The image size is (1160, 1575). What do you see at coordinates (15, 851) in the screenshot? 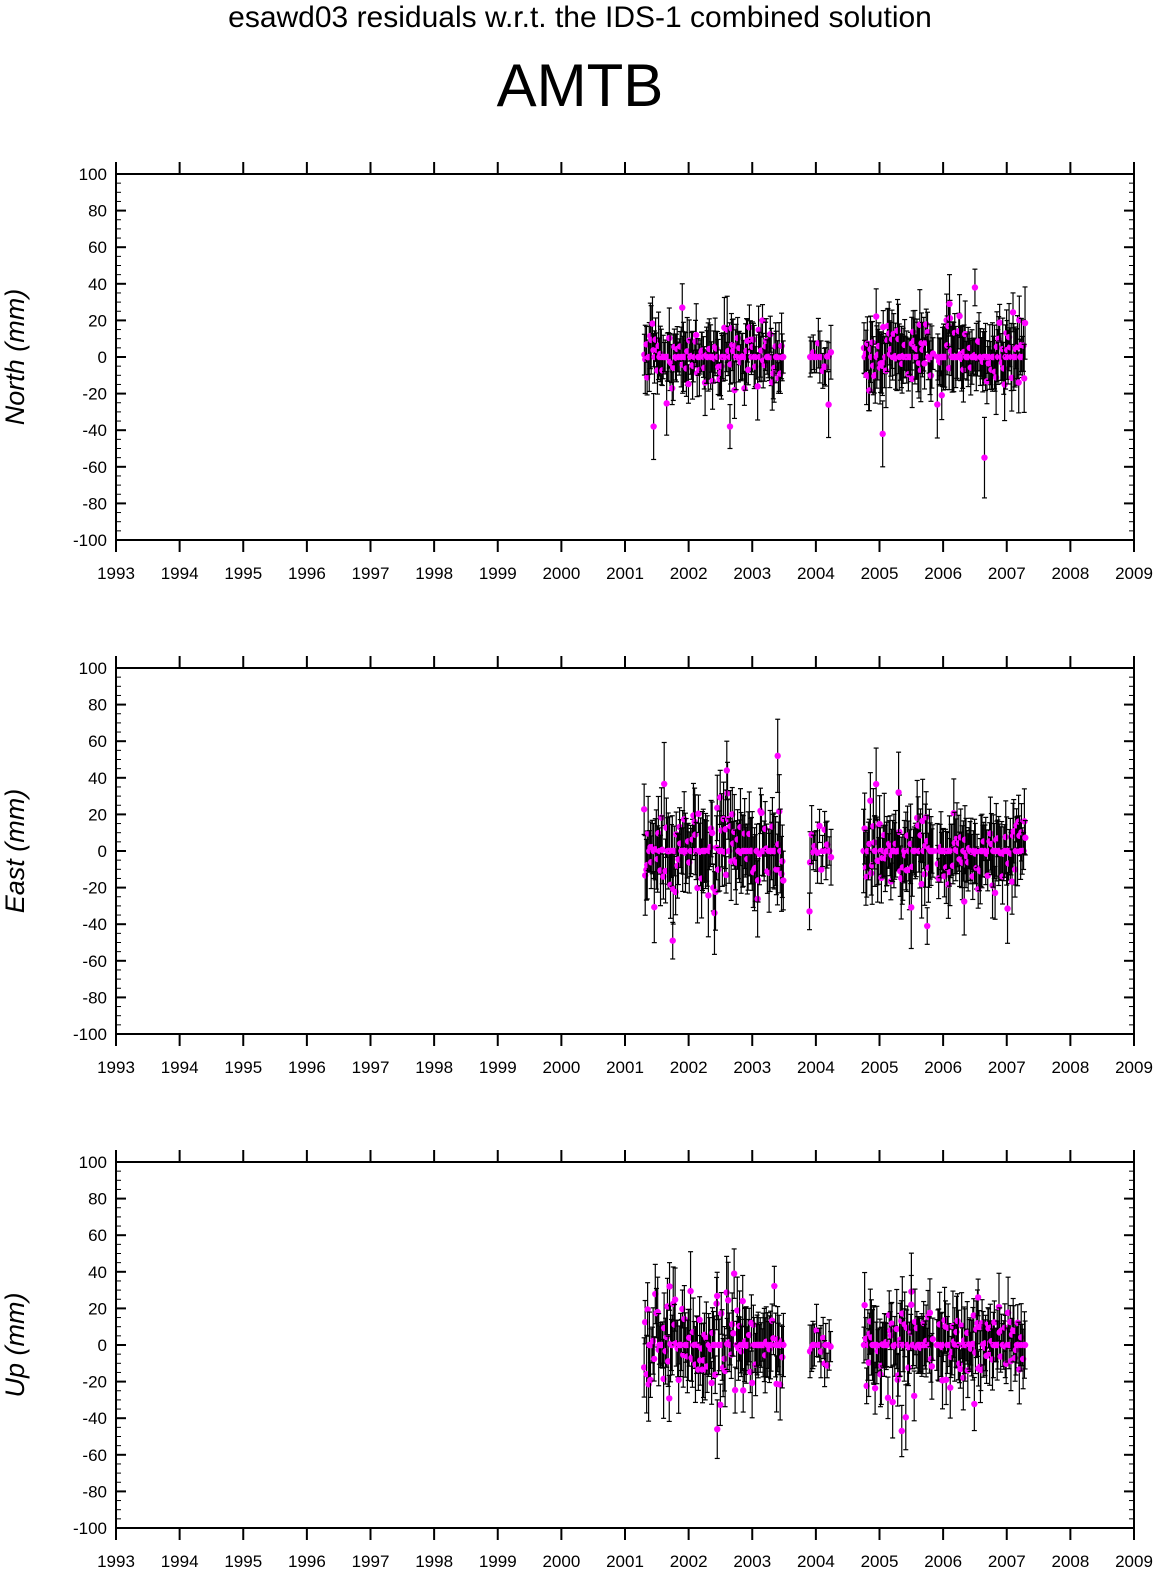
I see `y-axis-label-east: East (mm)` at bounding box center [15, 851].